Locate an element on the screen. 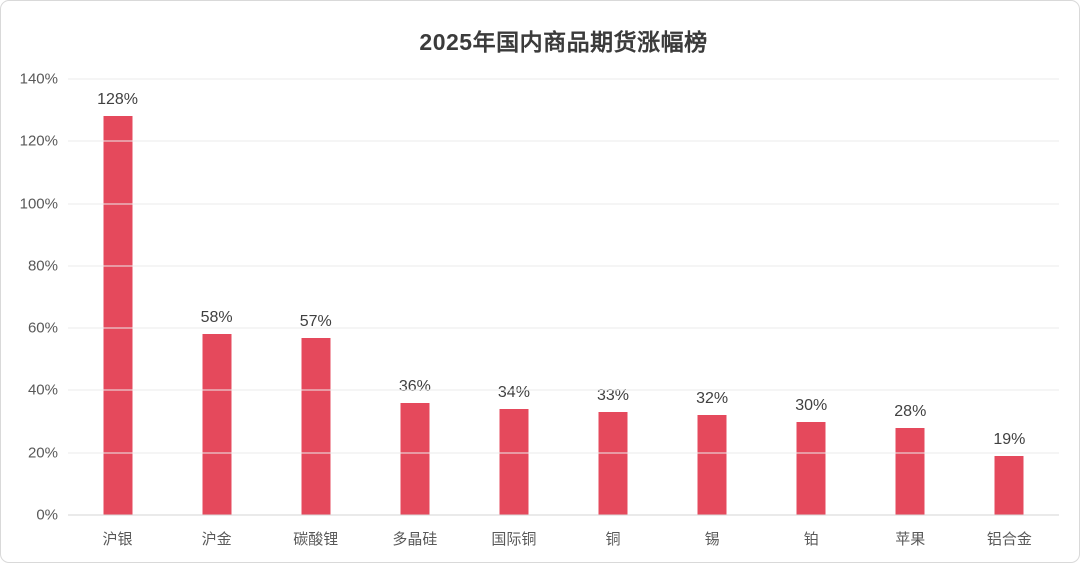 This screenshot has height=563, width=1080. bar-data-label: 32% is located at coordinates (712, 399).